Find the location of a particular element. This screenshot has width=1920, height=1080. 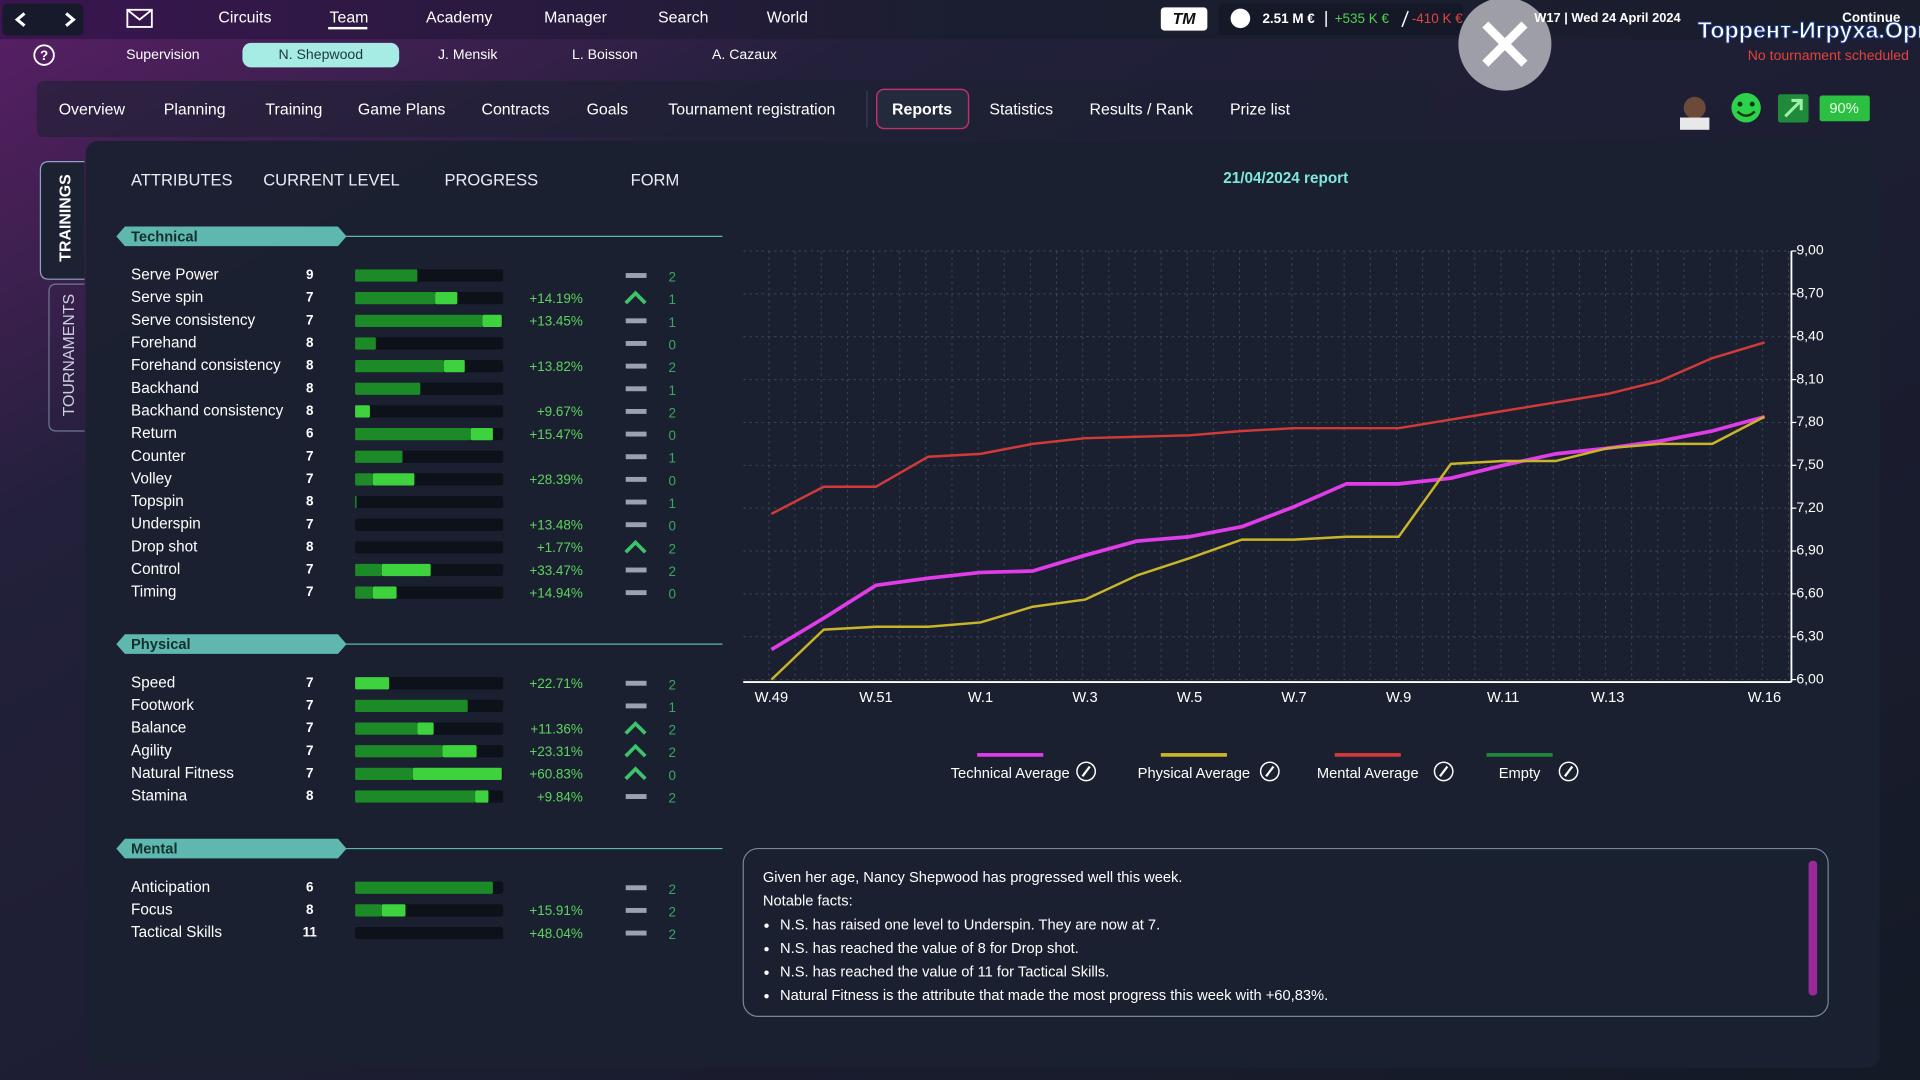

chart-title: 21/04/2024 report is located at coordinates (1285, 178).